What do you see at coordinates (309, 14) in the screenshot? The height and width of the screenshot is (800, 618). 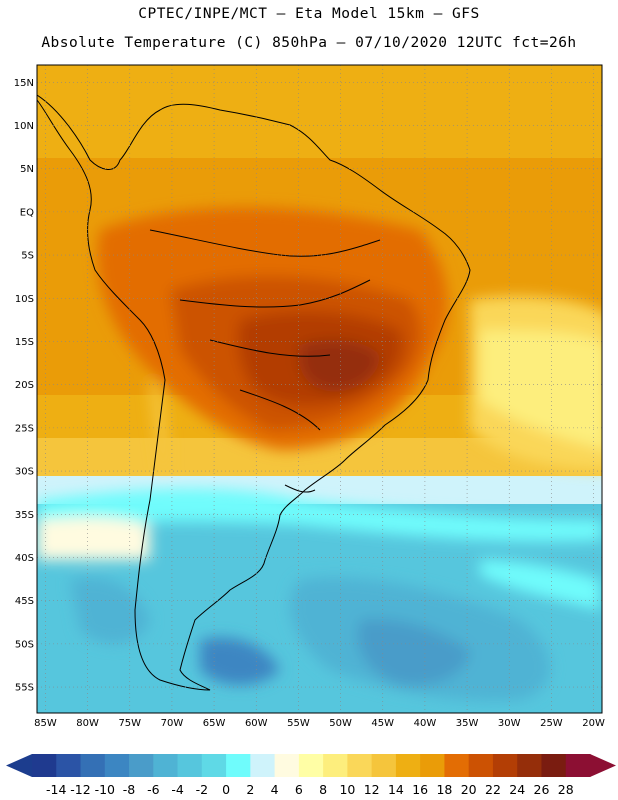 I see `title-line-1: CPTEC/INPE/MCT – Eta Model 15km – GFS` at bounding box center [309, 14].